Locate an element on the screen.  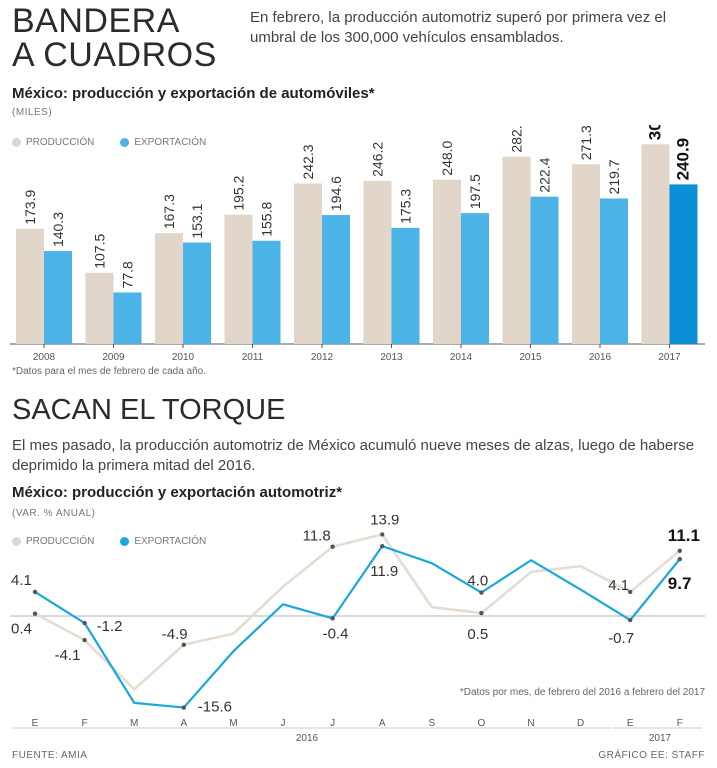
x-tick-label-2008: 2008 is located at coordinates (44, 357).